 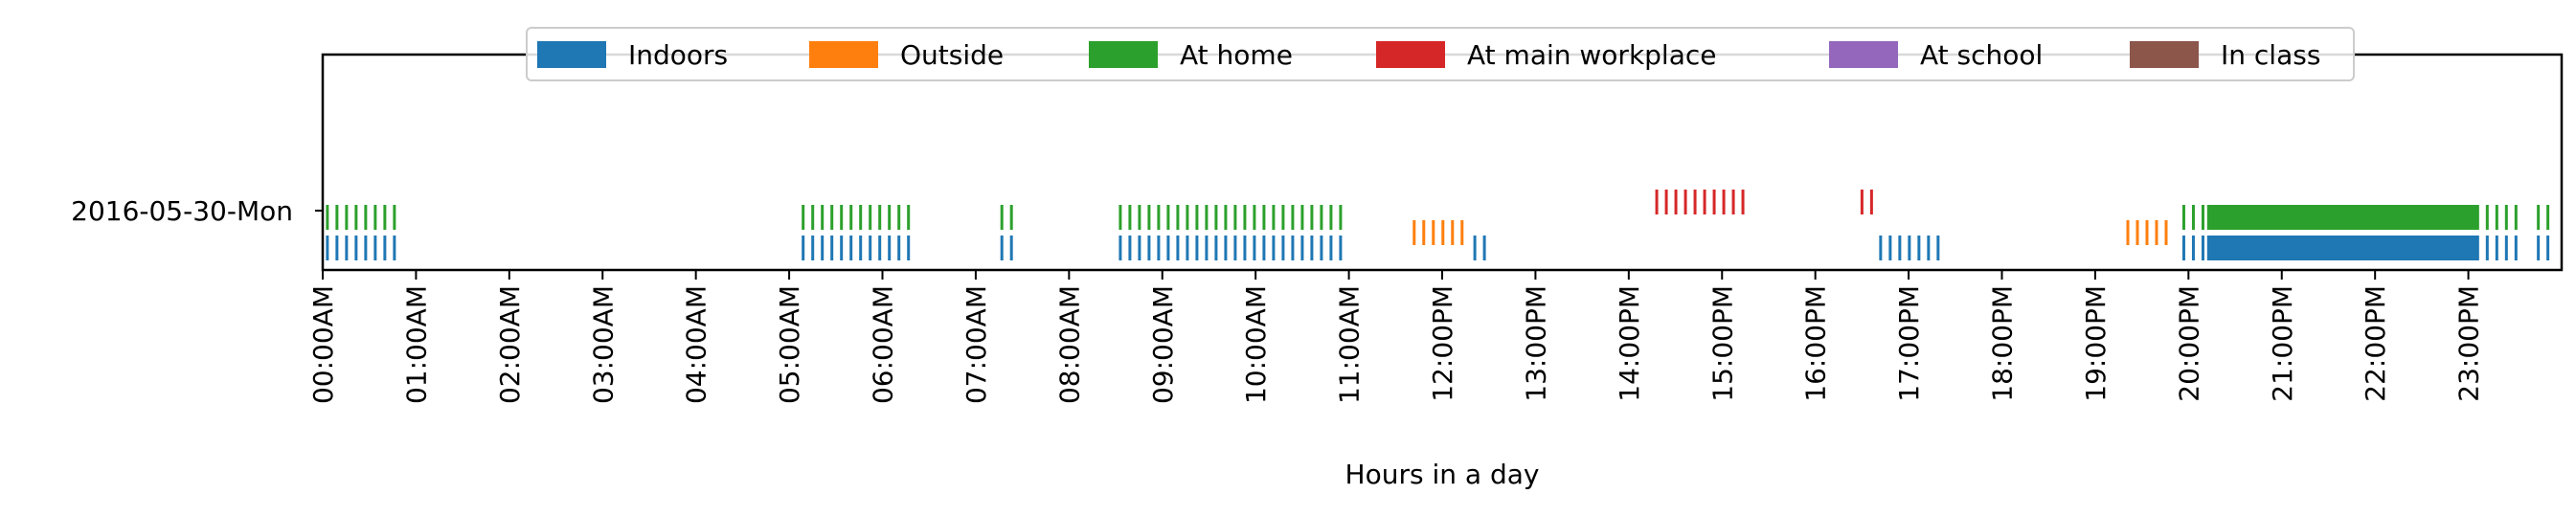 What do you see at coordinates (1816, 343) in the screenshot?
I see `x-tick-label: 16:00PM` at bounding box center [1816, 343].